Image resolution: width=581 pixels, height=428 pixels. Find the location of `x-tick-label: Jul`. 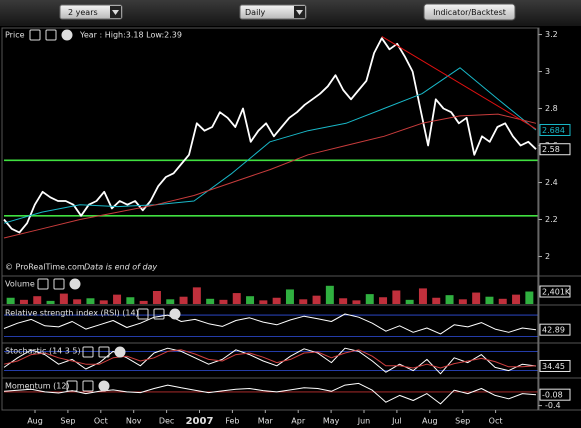

x-tick-label: Jul is located at coordinates (396, 421).